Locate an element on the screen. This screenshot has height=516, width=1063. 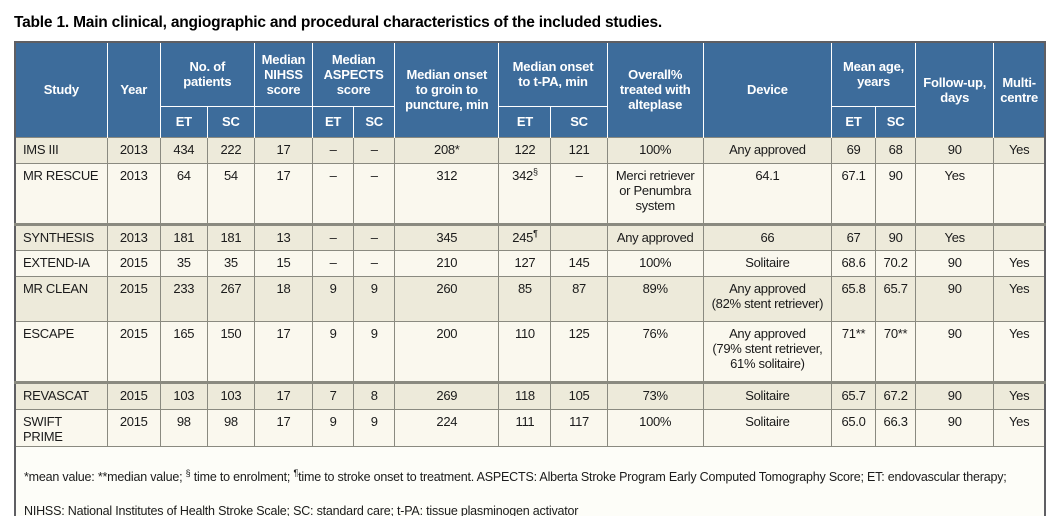
subheader-age-et: ET is located at coordinates (854, 121).